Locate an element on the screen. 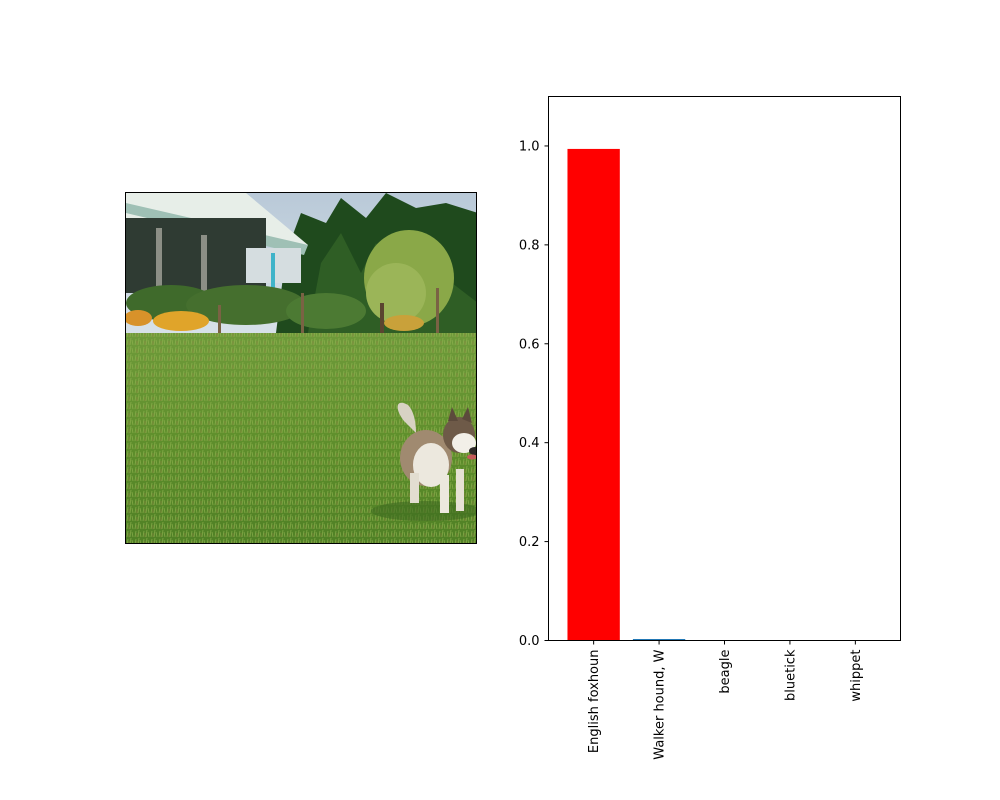  y-tick-label: 0.4 is located at coordinates (529, 443).